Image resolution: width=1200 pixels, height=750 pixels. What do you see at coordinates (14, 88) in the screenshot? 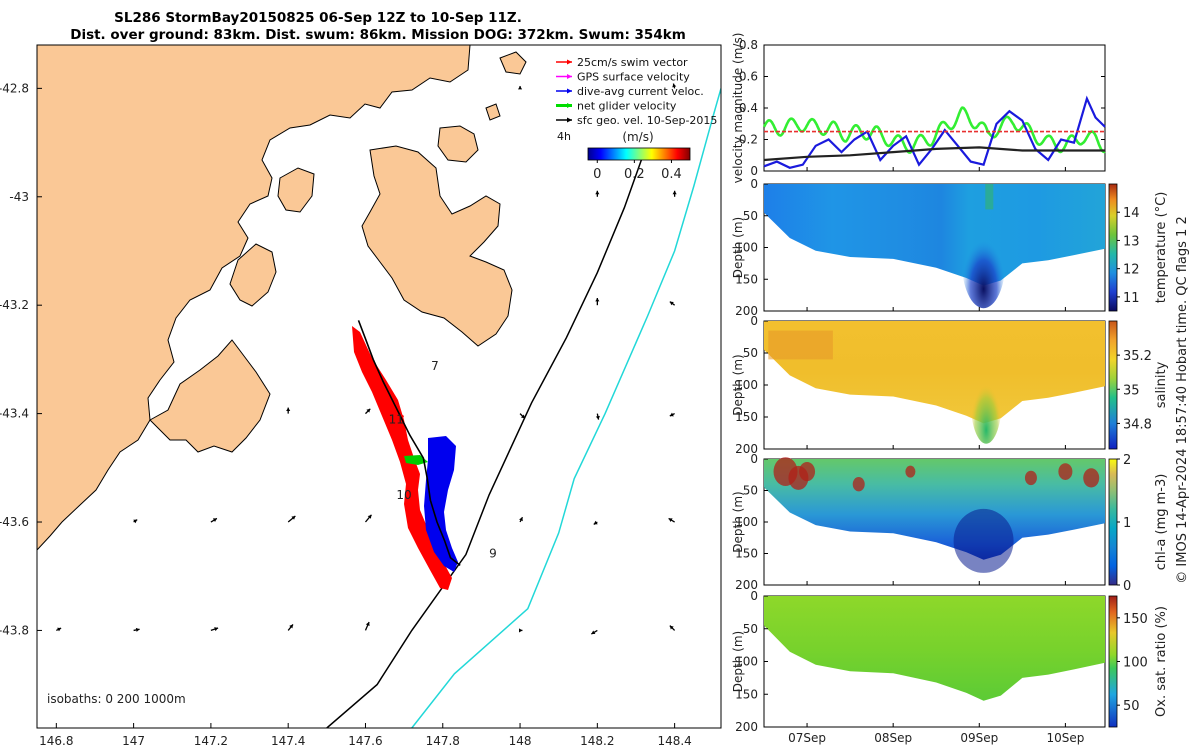
I see `map-y-tick-label: -42.8` at bounding box center [14, 88].